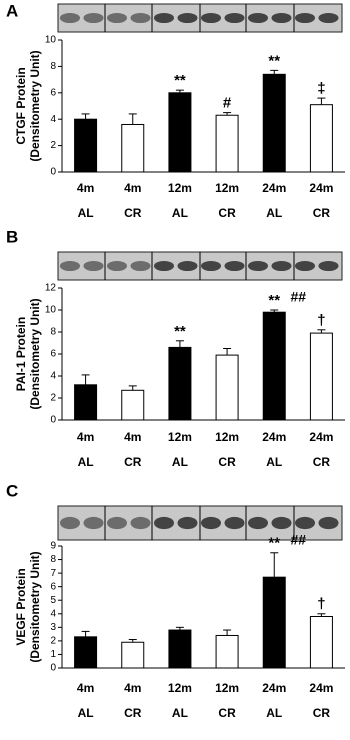 The height and width of the screenshot is (740, 350). I want to click on y-tick-label: 6, so click(53, 92).